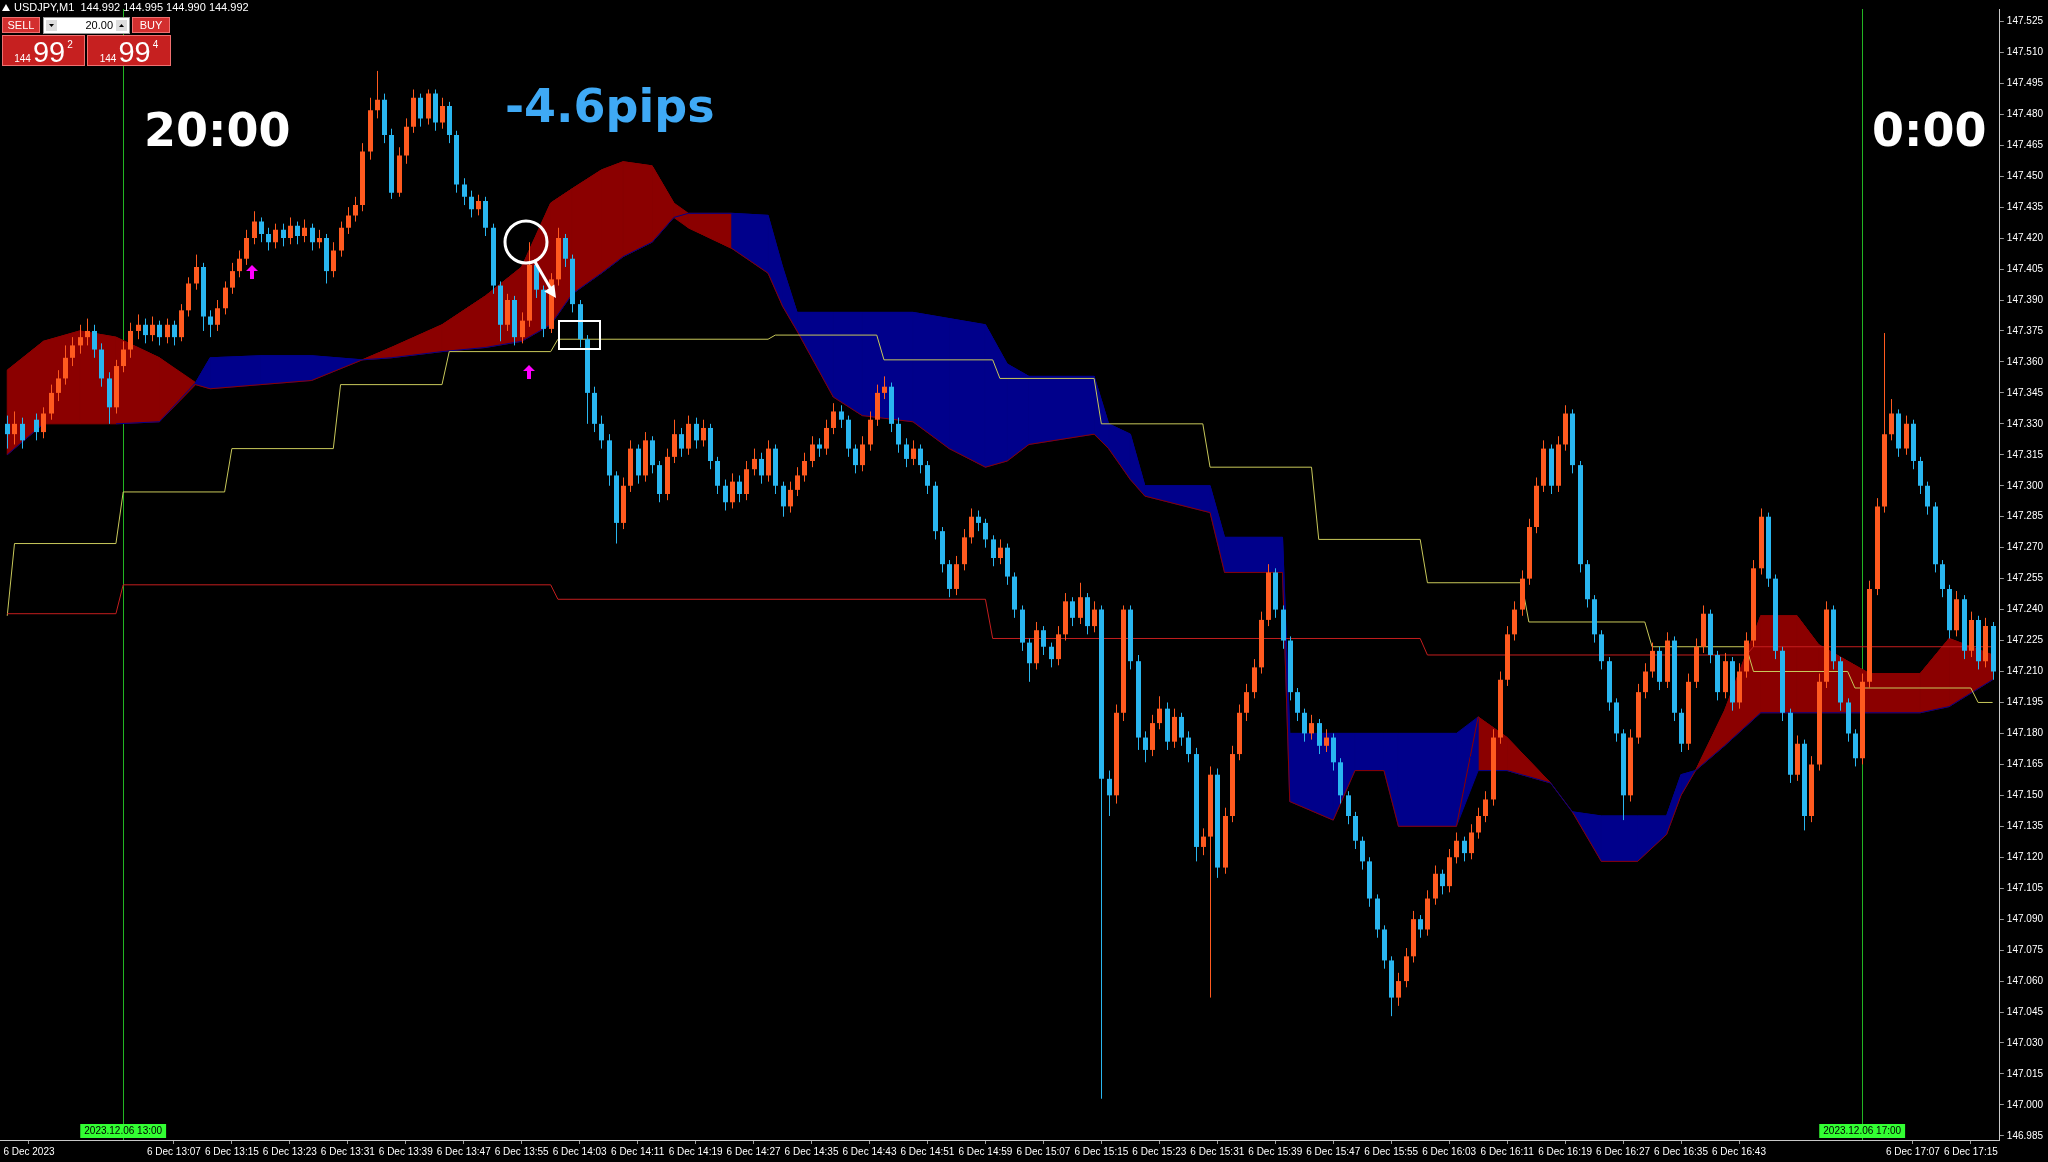 The height and width of the screenshot is (1162, 2048). Describe the element at coordinates (2025, 485) in the screenshot. I see `y-tick-label: 147.300` at that location.